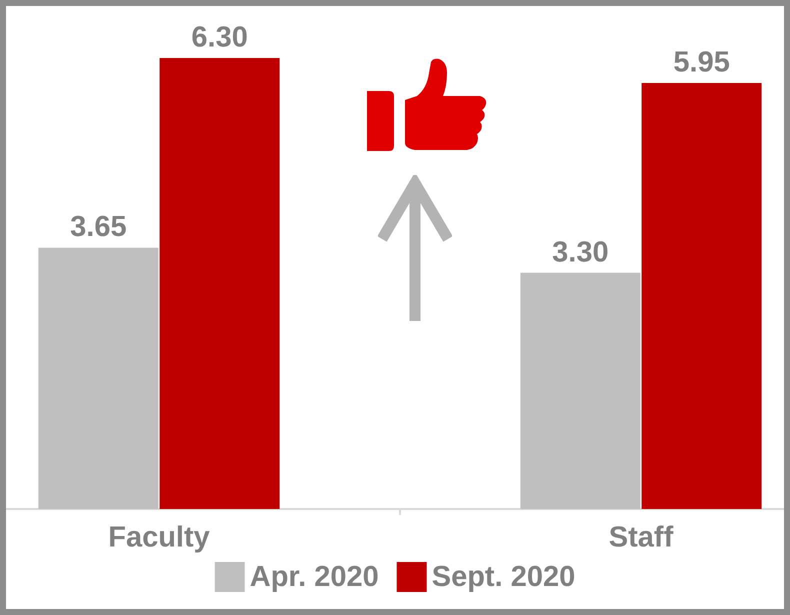  I want to click on data-label: 5.95, so click(701, 62).